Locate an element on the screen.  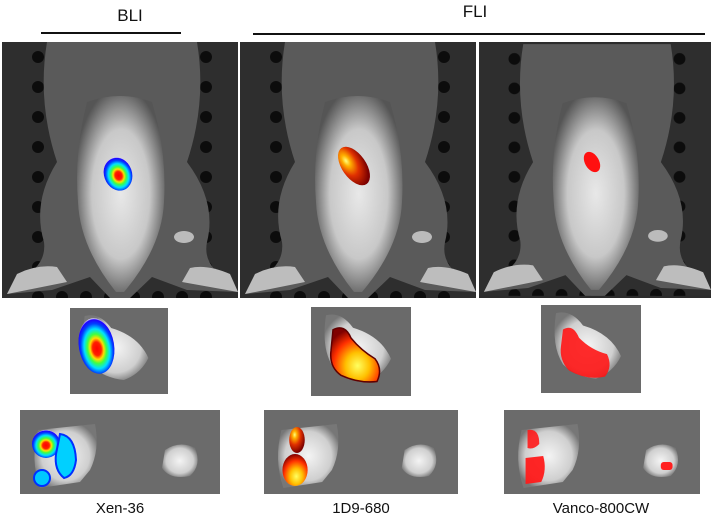
fli-underline is located at coordinates (479, 34).